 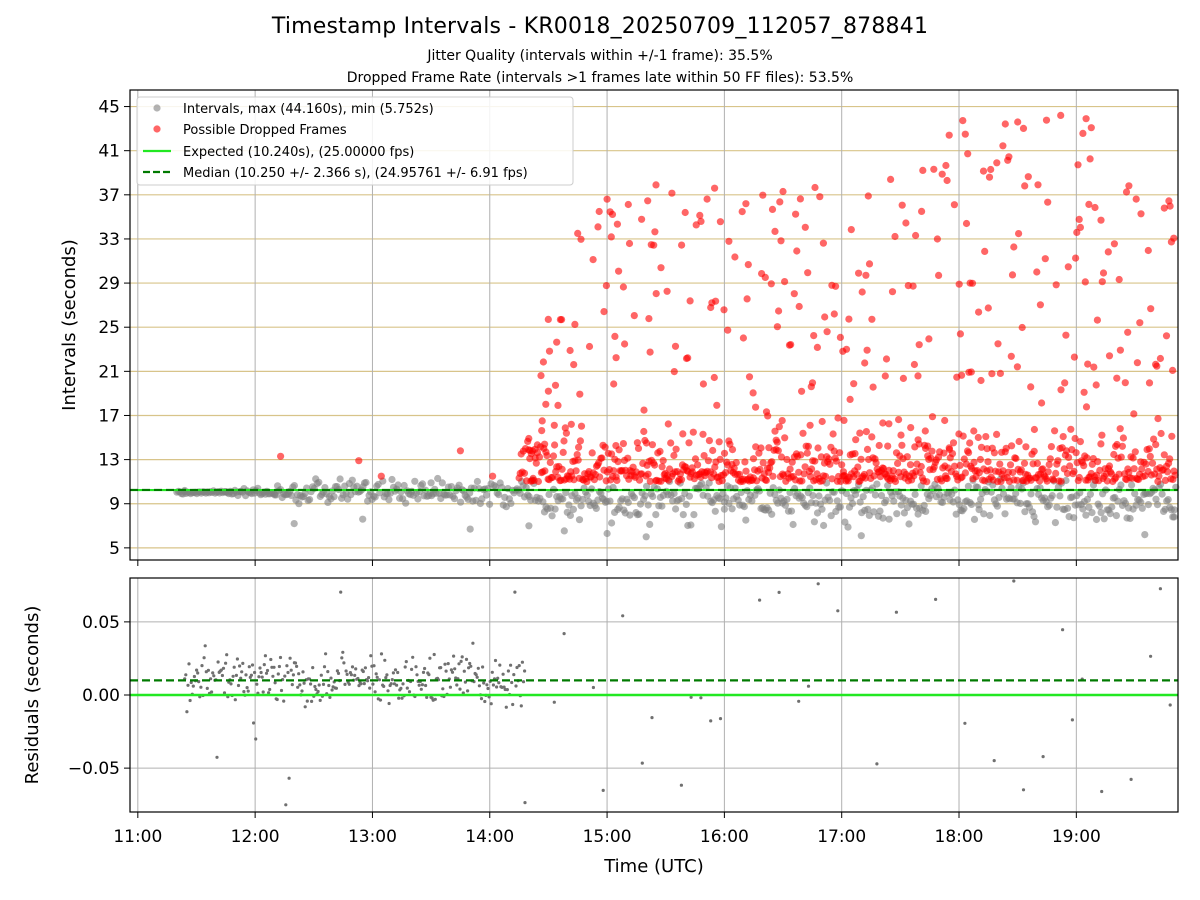 I want to click on top-ytick-label: 33, so click(x=109, y=240).